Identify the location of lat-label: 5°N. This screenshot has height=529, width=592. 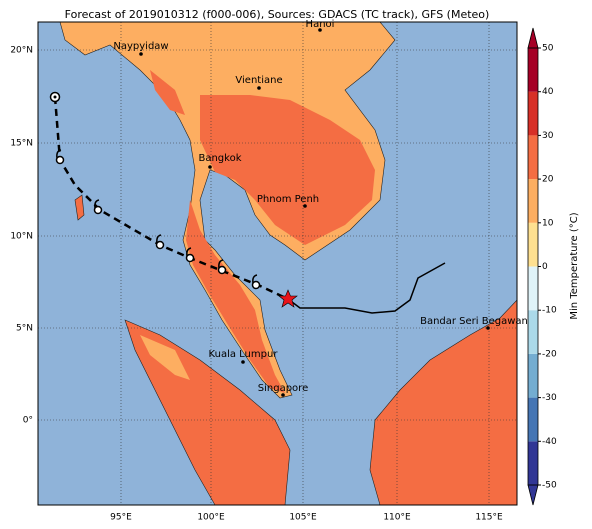
(24, 329).